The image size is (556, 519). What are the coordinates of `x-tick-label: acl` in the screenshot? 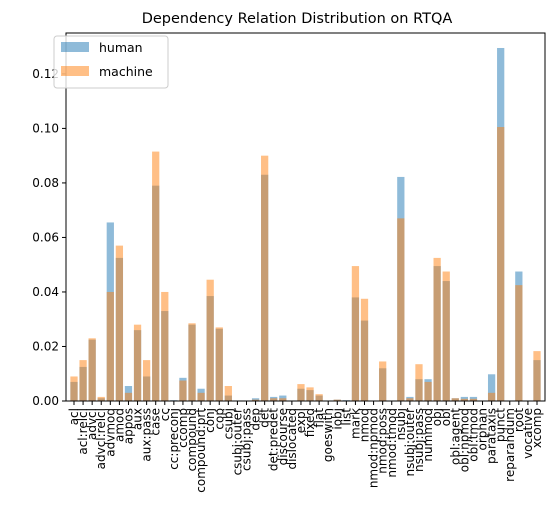 It's located at (74, 416).